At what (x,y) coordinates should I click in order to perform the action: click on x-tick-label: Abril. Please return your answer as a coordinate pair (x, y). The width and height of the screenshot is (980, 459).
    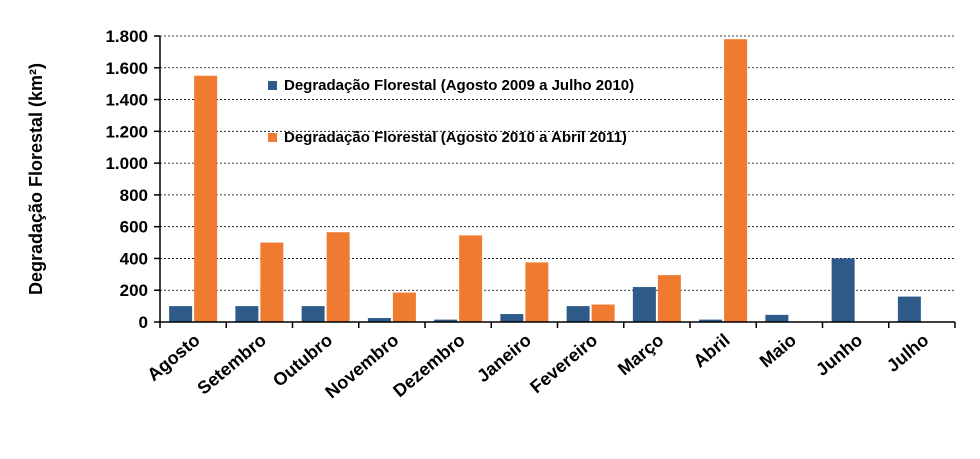
    Looking at the image, I should click on (711, 351).